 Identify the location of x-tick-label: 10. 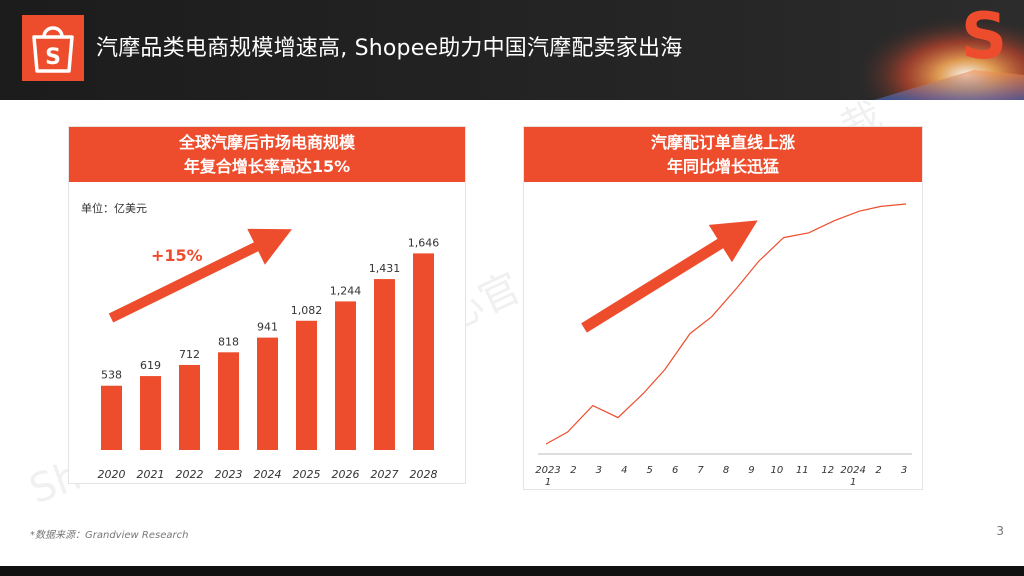
(776, 470).